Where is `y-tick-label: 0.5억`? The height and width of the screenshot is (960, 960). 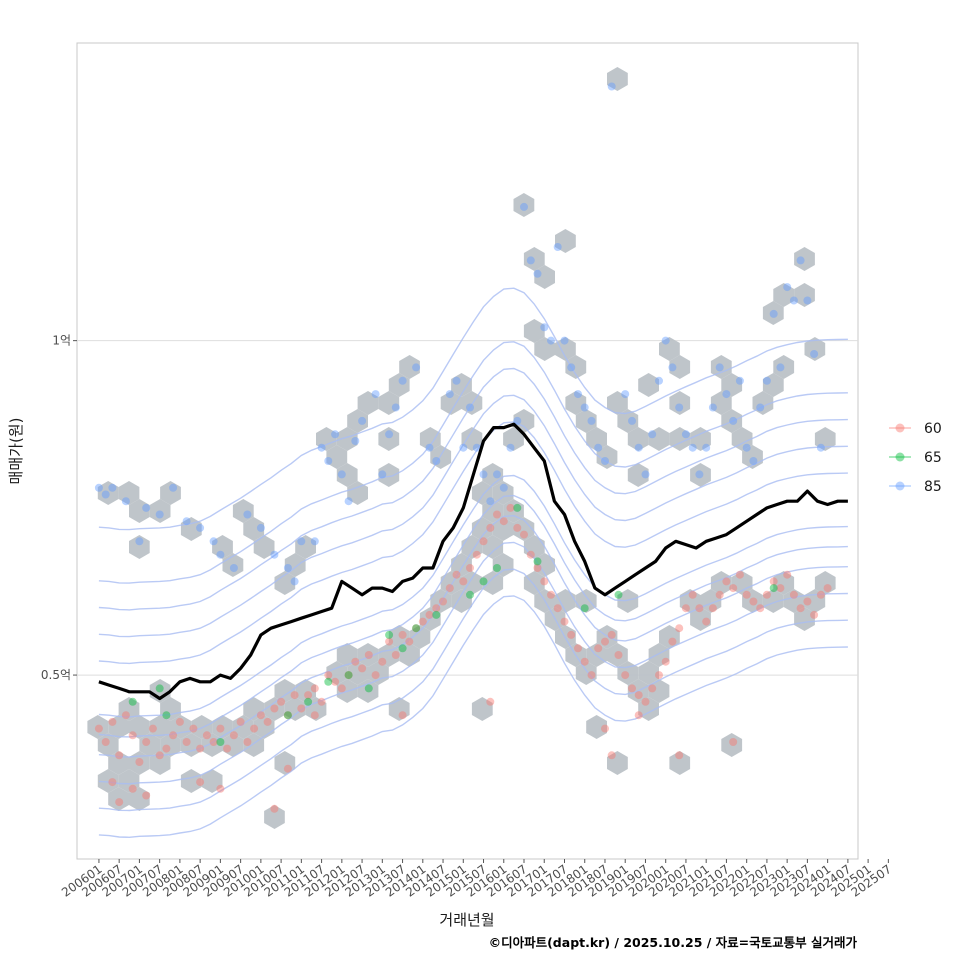
y-tick-label: 0.5억 is located at coordinates (56, 675).